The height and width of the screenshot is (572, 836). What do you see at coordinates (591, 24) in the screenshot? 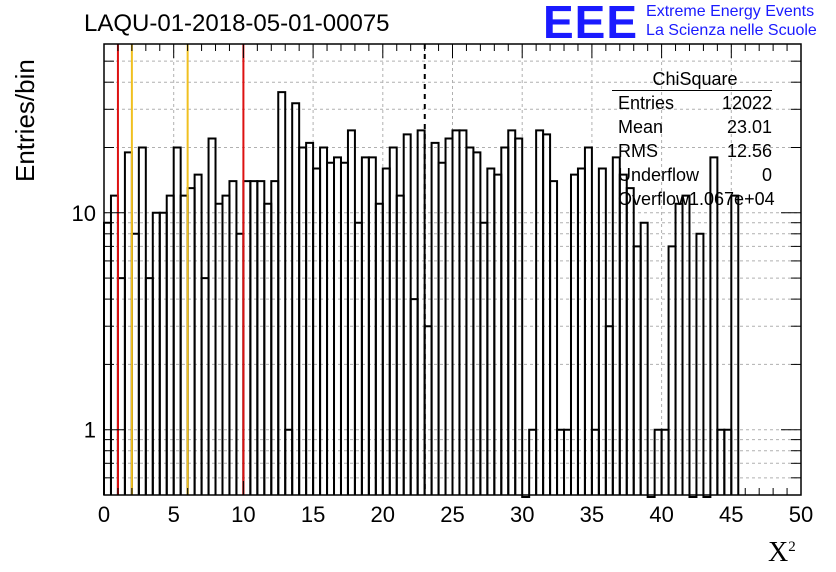
I see `brand-logo: EEE` at bounding box center [591, 24].